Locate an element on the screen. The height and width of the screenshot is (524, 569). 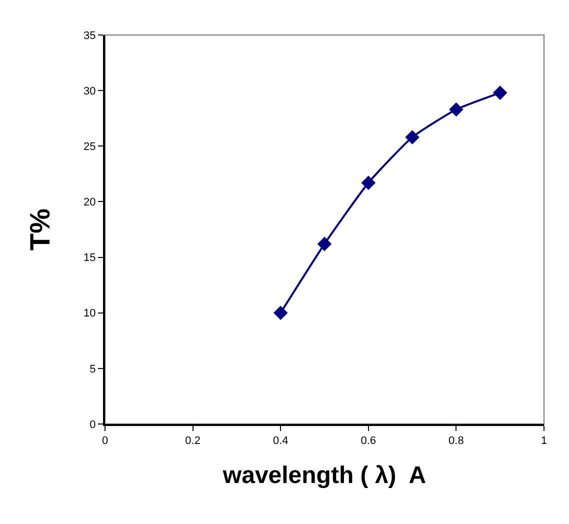
y-tick-label: 30 is located at coordinates (90, 91).